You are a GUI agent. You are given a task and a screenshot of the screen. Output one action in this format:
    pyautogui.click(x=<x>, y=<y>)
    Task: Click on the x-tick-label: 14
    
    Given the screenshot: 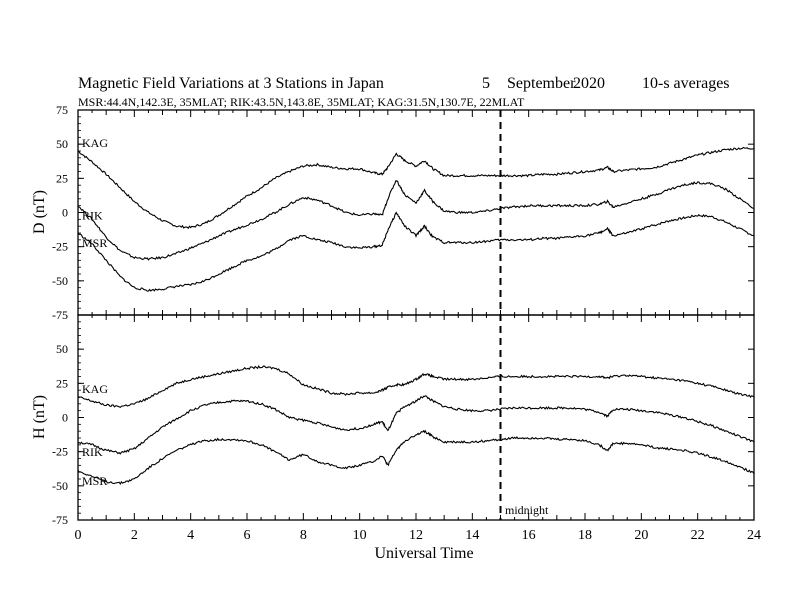 What is the action you would take?
    pyautogui.click(x=472, y=535)
    